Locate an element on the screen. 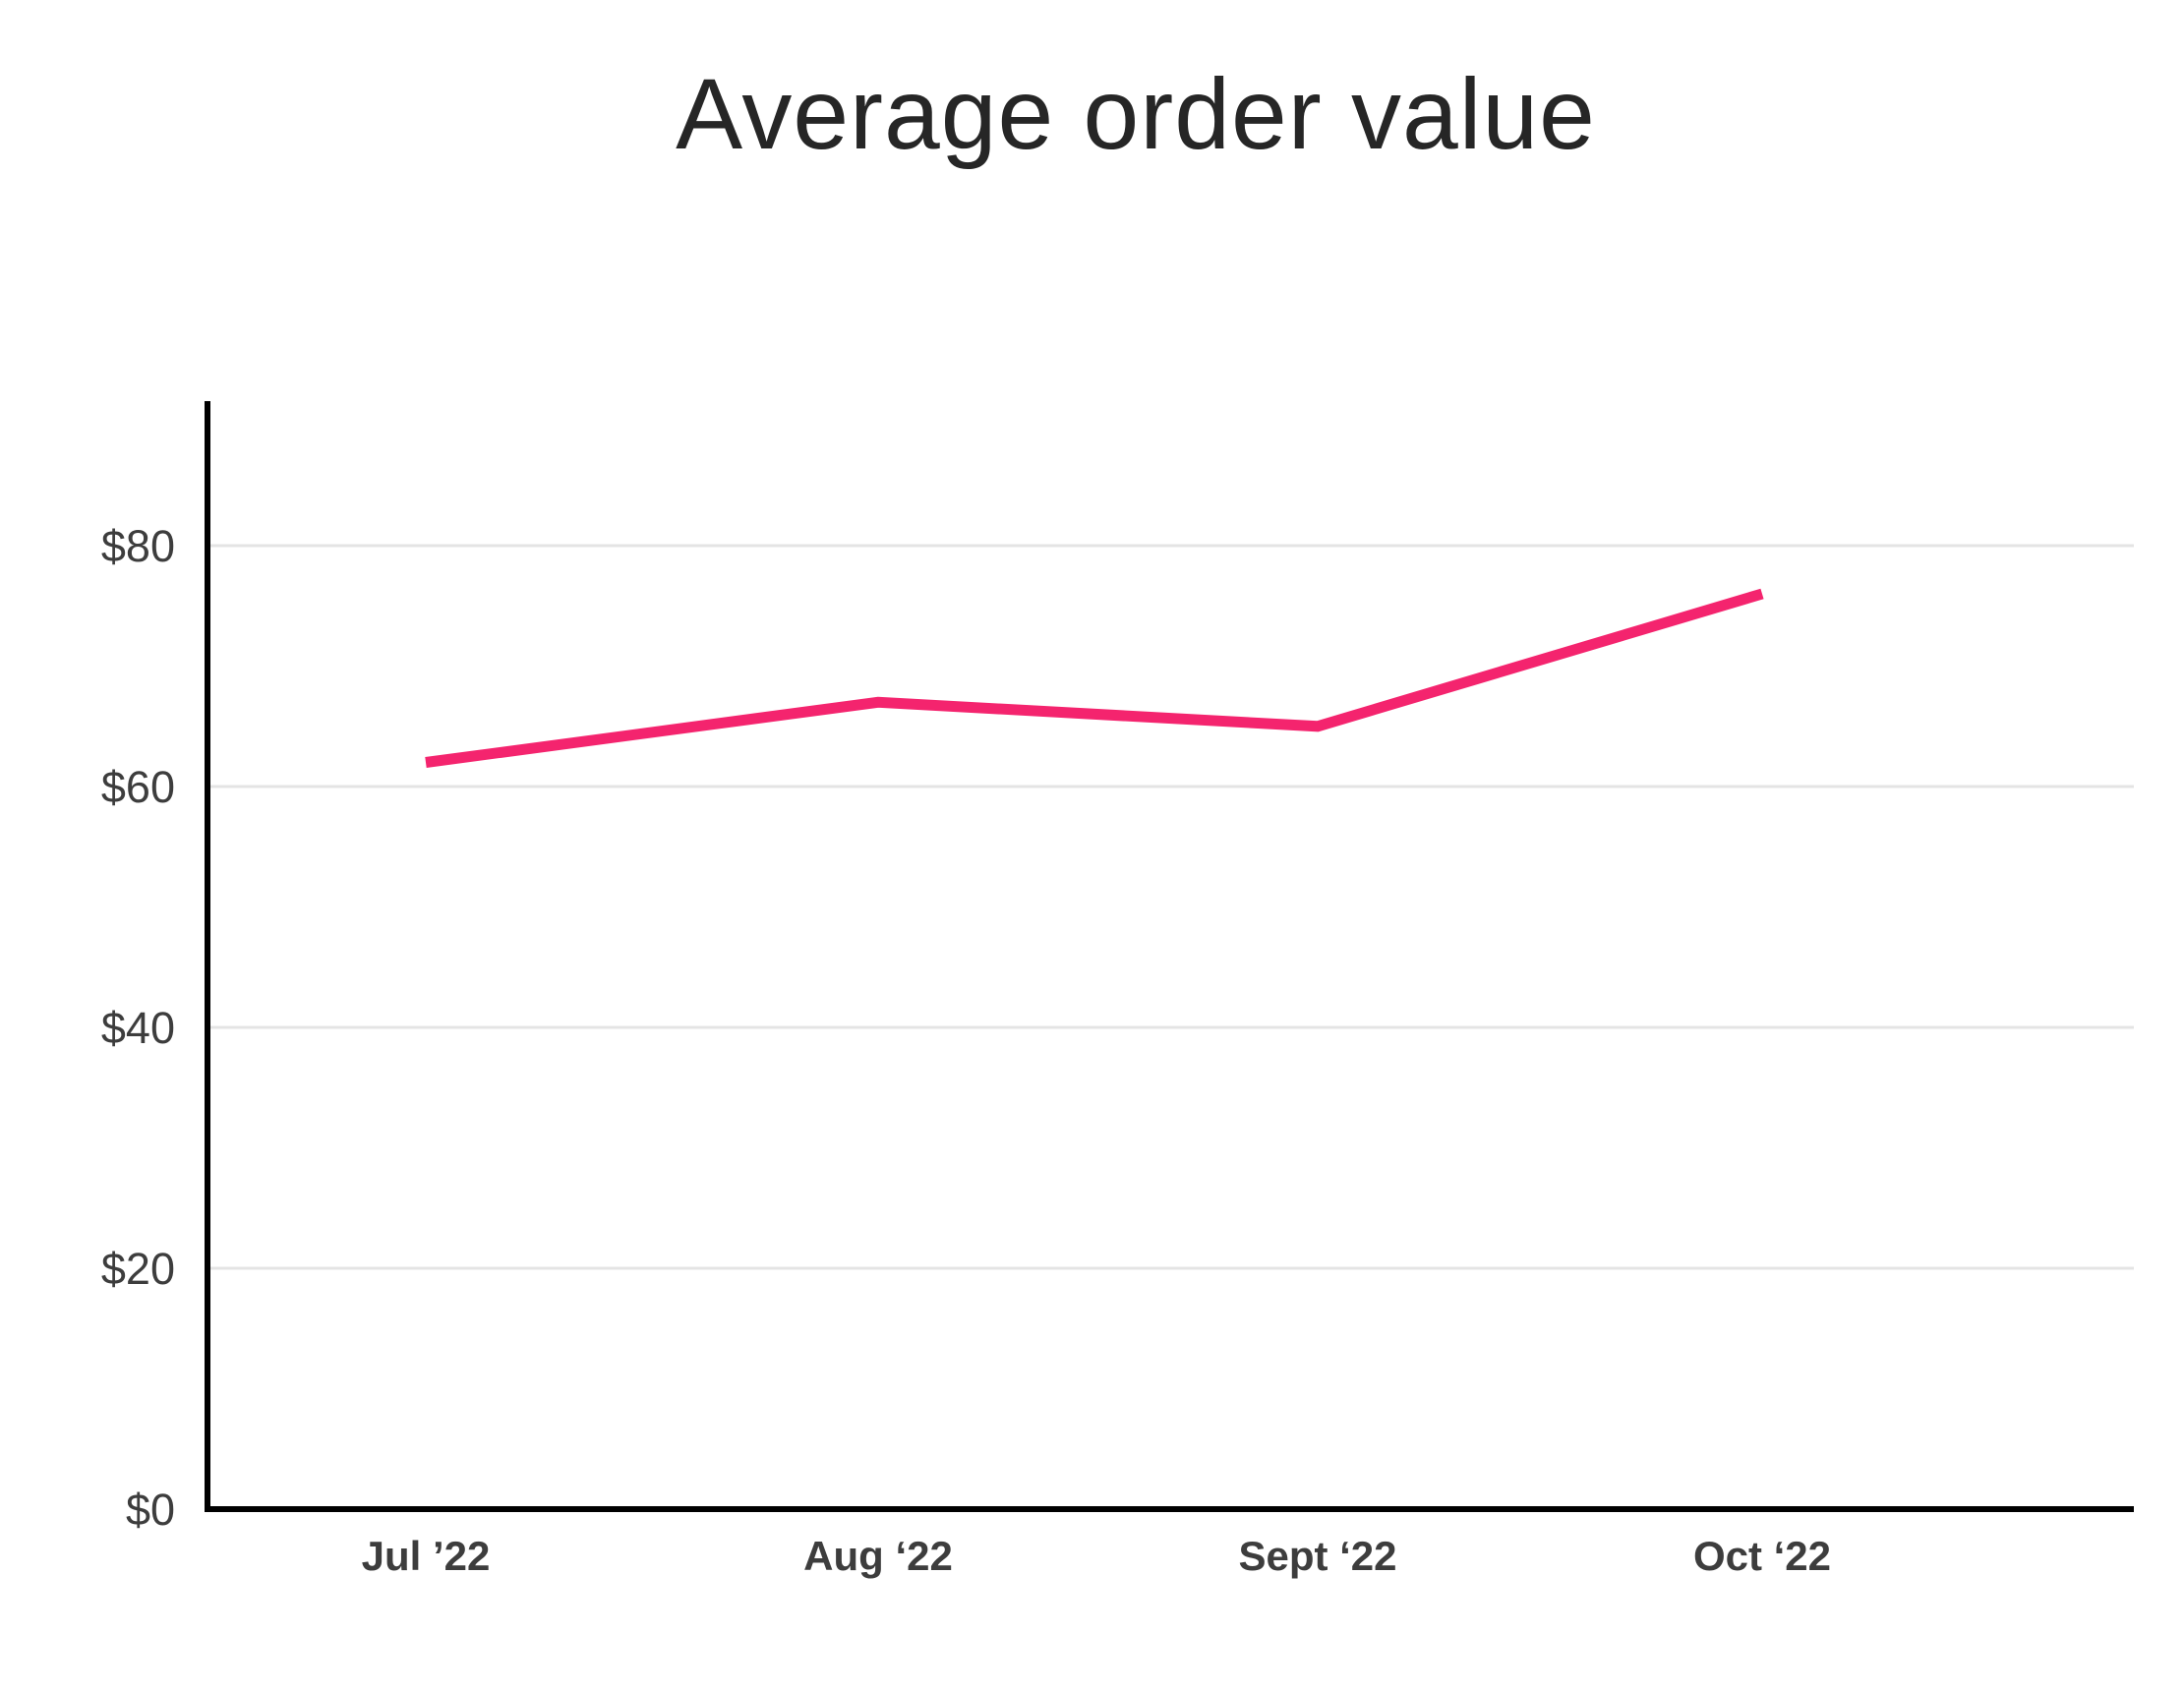  y-tick-label: $0 is located at coordinates (150, 1510).